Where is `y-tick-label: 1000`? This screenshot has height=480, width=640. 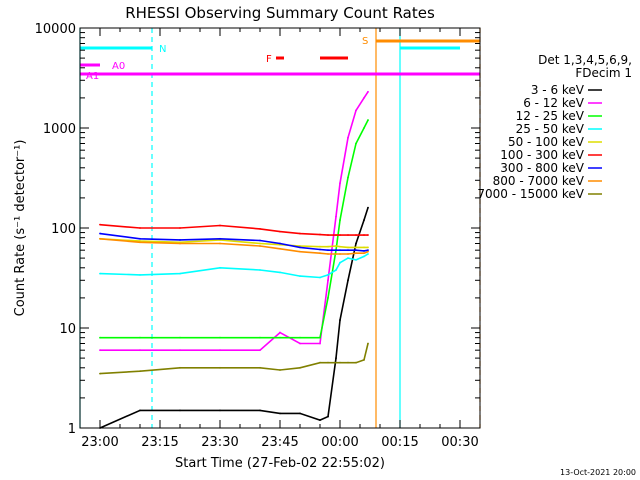 y-tick-label: 1000 is located at coordinates (59, 129).